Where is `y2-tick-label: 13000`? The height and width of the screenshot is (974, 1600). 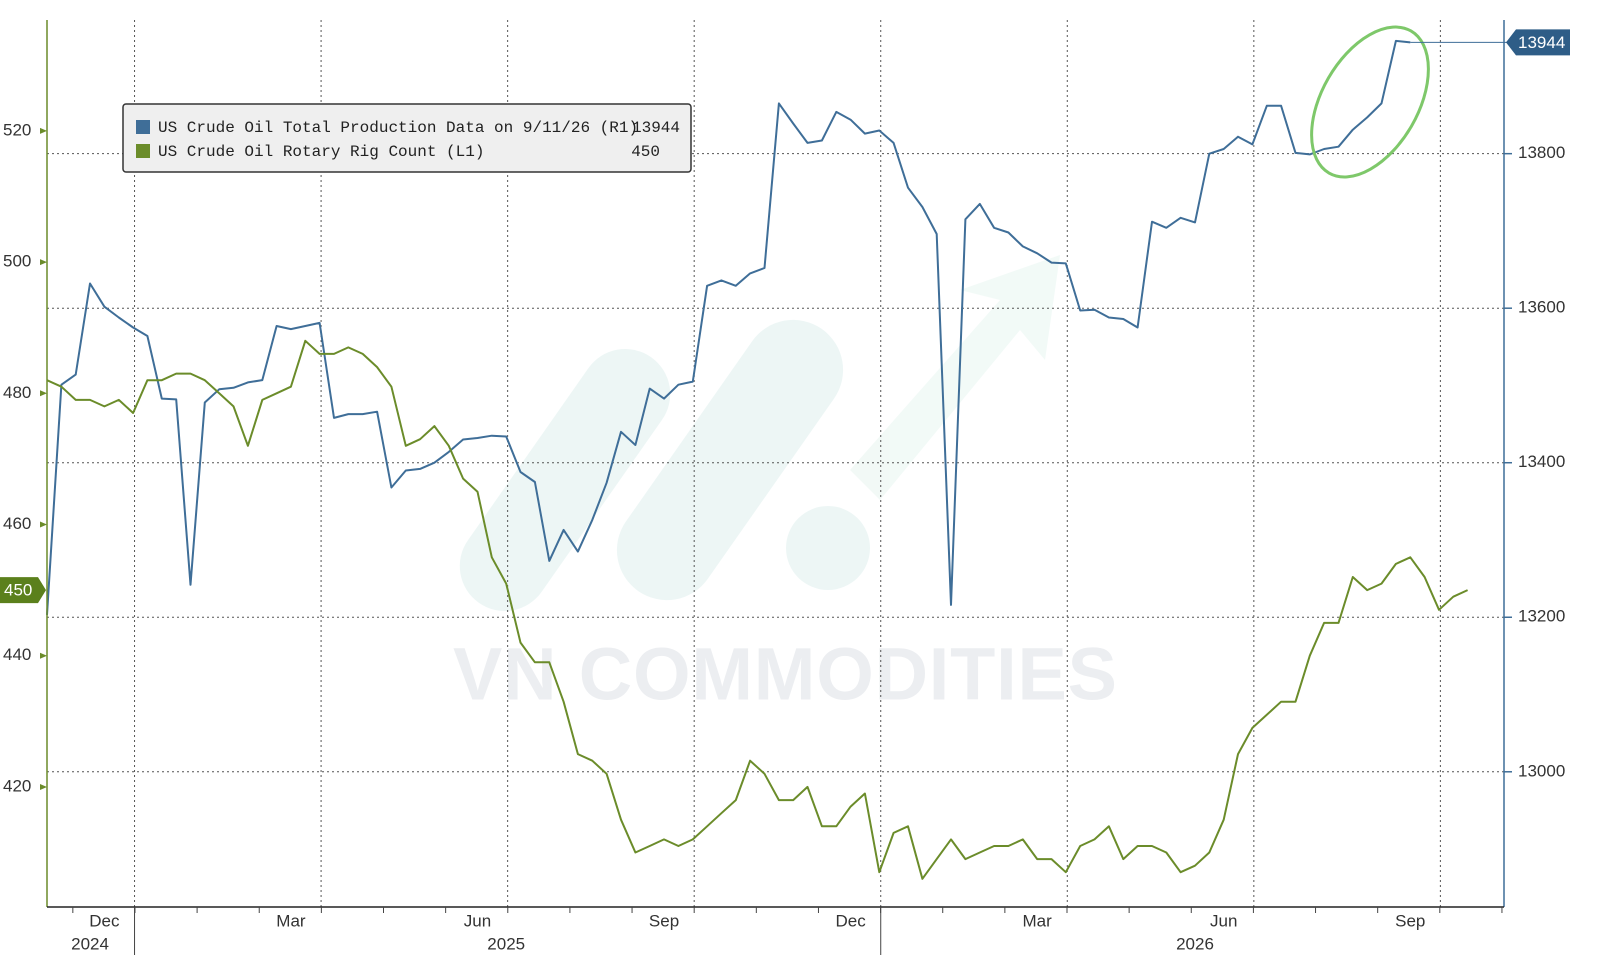
y2-tick-label: 13000 is located at coordinates (1541, 770).